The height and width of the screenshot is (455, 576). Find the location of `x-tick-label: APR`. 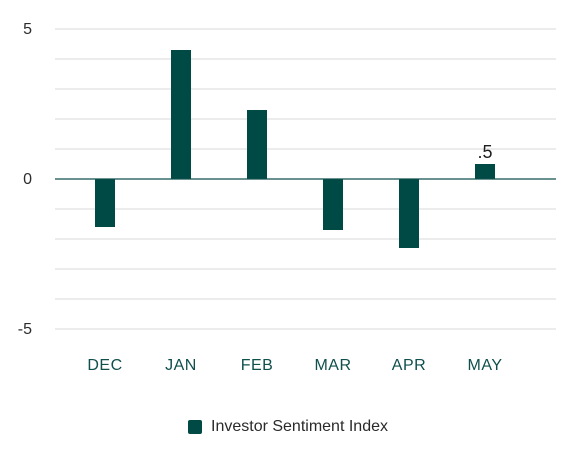

x-tick-label: APR is located at coordinates (409, 365).